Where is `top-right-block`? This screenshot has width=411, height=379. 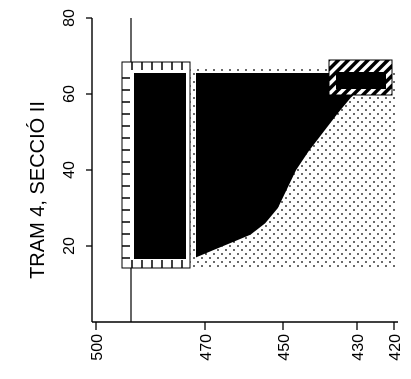
top-right-block is located at coordinates (360, 77).